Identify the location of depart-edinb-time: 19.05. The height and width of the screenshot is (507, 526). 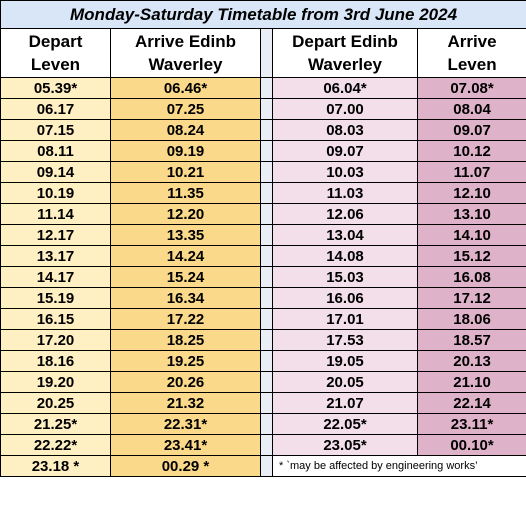
(345, 361).